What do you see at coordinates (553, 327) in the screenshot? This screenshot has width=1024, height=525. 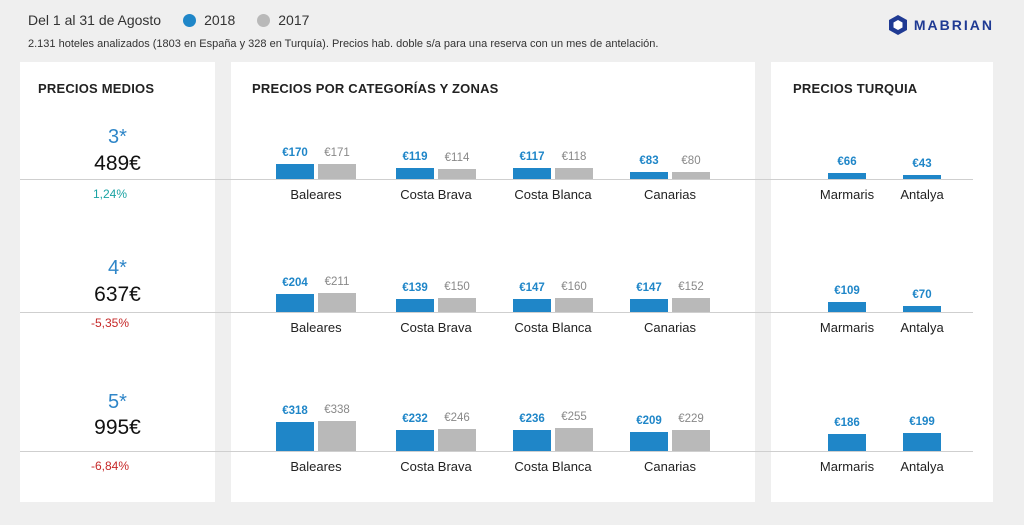 I see `category-label-costa-blanca-4star: Costa Blanca` at bounding box center [553, 327].